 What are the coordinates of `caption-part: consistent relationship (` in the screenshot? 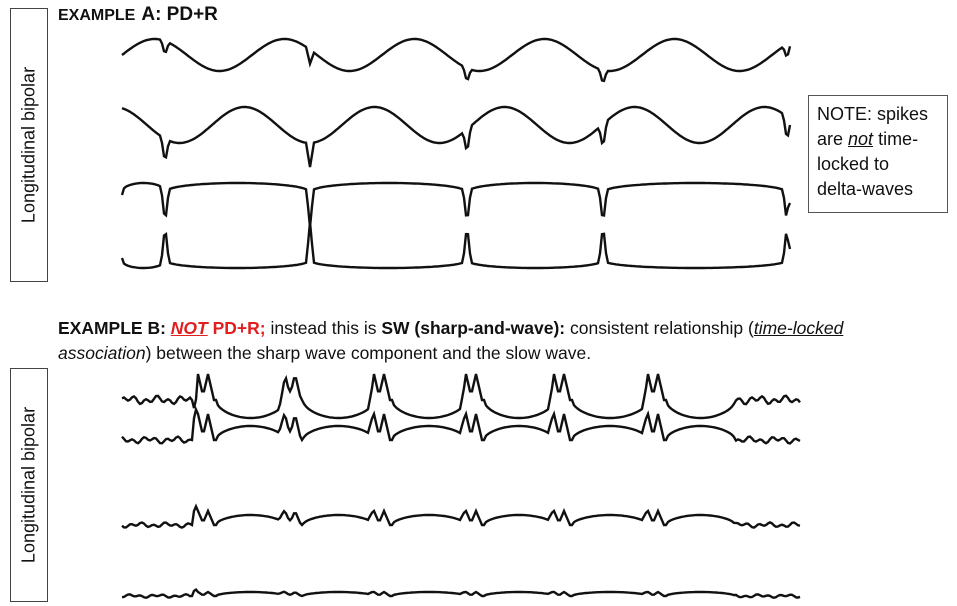 It's located at (659, 328).